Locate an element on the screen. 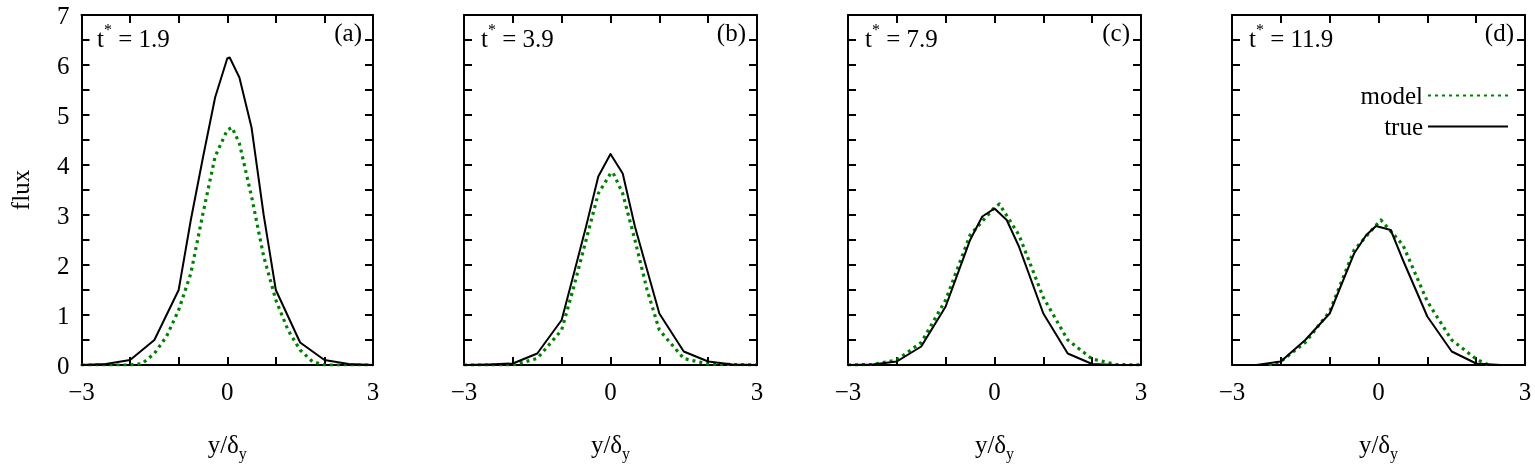 This screenshot has width=1535, height=471. chart-title: t* = 11.9 is located at coordinates (1291, 36).